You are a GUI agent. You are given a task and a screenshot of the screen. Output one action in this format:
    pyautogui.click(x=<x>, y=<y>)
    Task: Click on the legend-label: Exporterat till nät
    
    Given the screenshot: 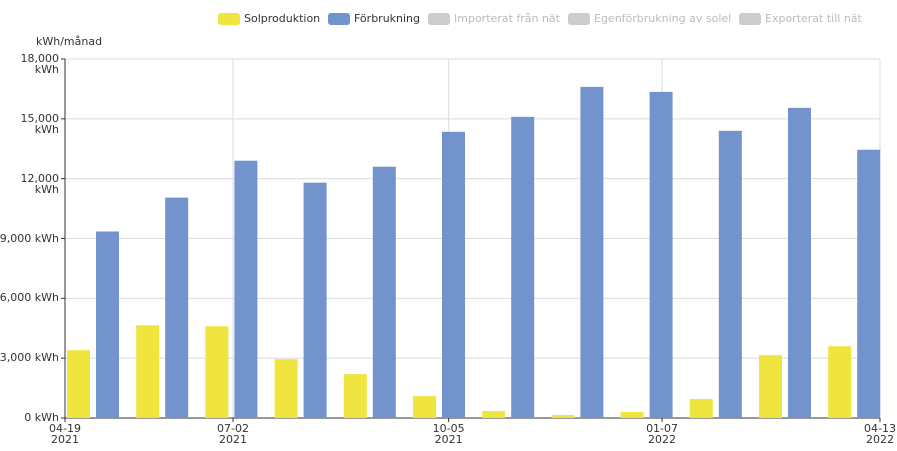 What is the action you would take?
    pyautogui.click(x=813, y=18)
    